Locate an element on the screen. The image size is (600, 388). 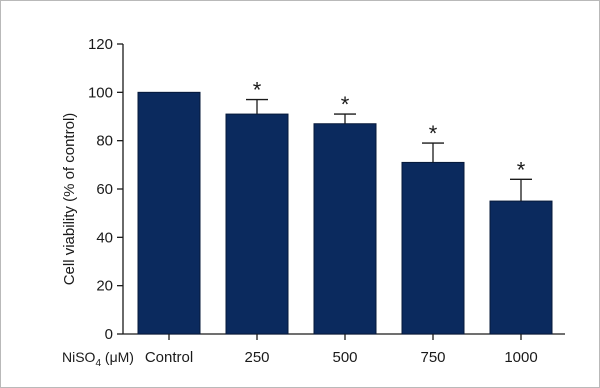
x-axis-label: NiSO4 (μM) is located at coordinates (98, 359).